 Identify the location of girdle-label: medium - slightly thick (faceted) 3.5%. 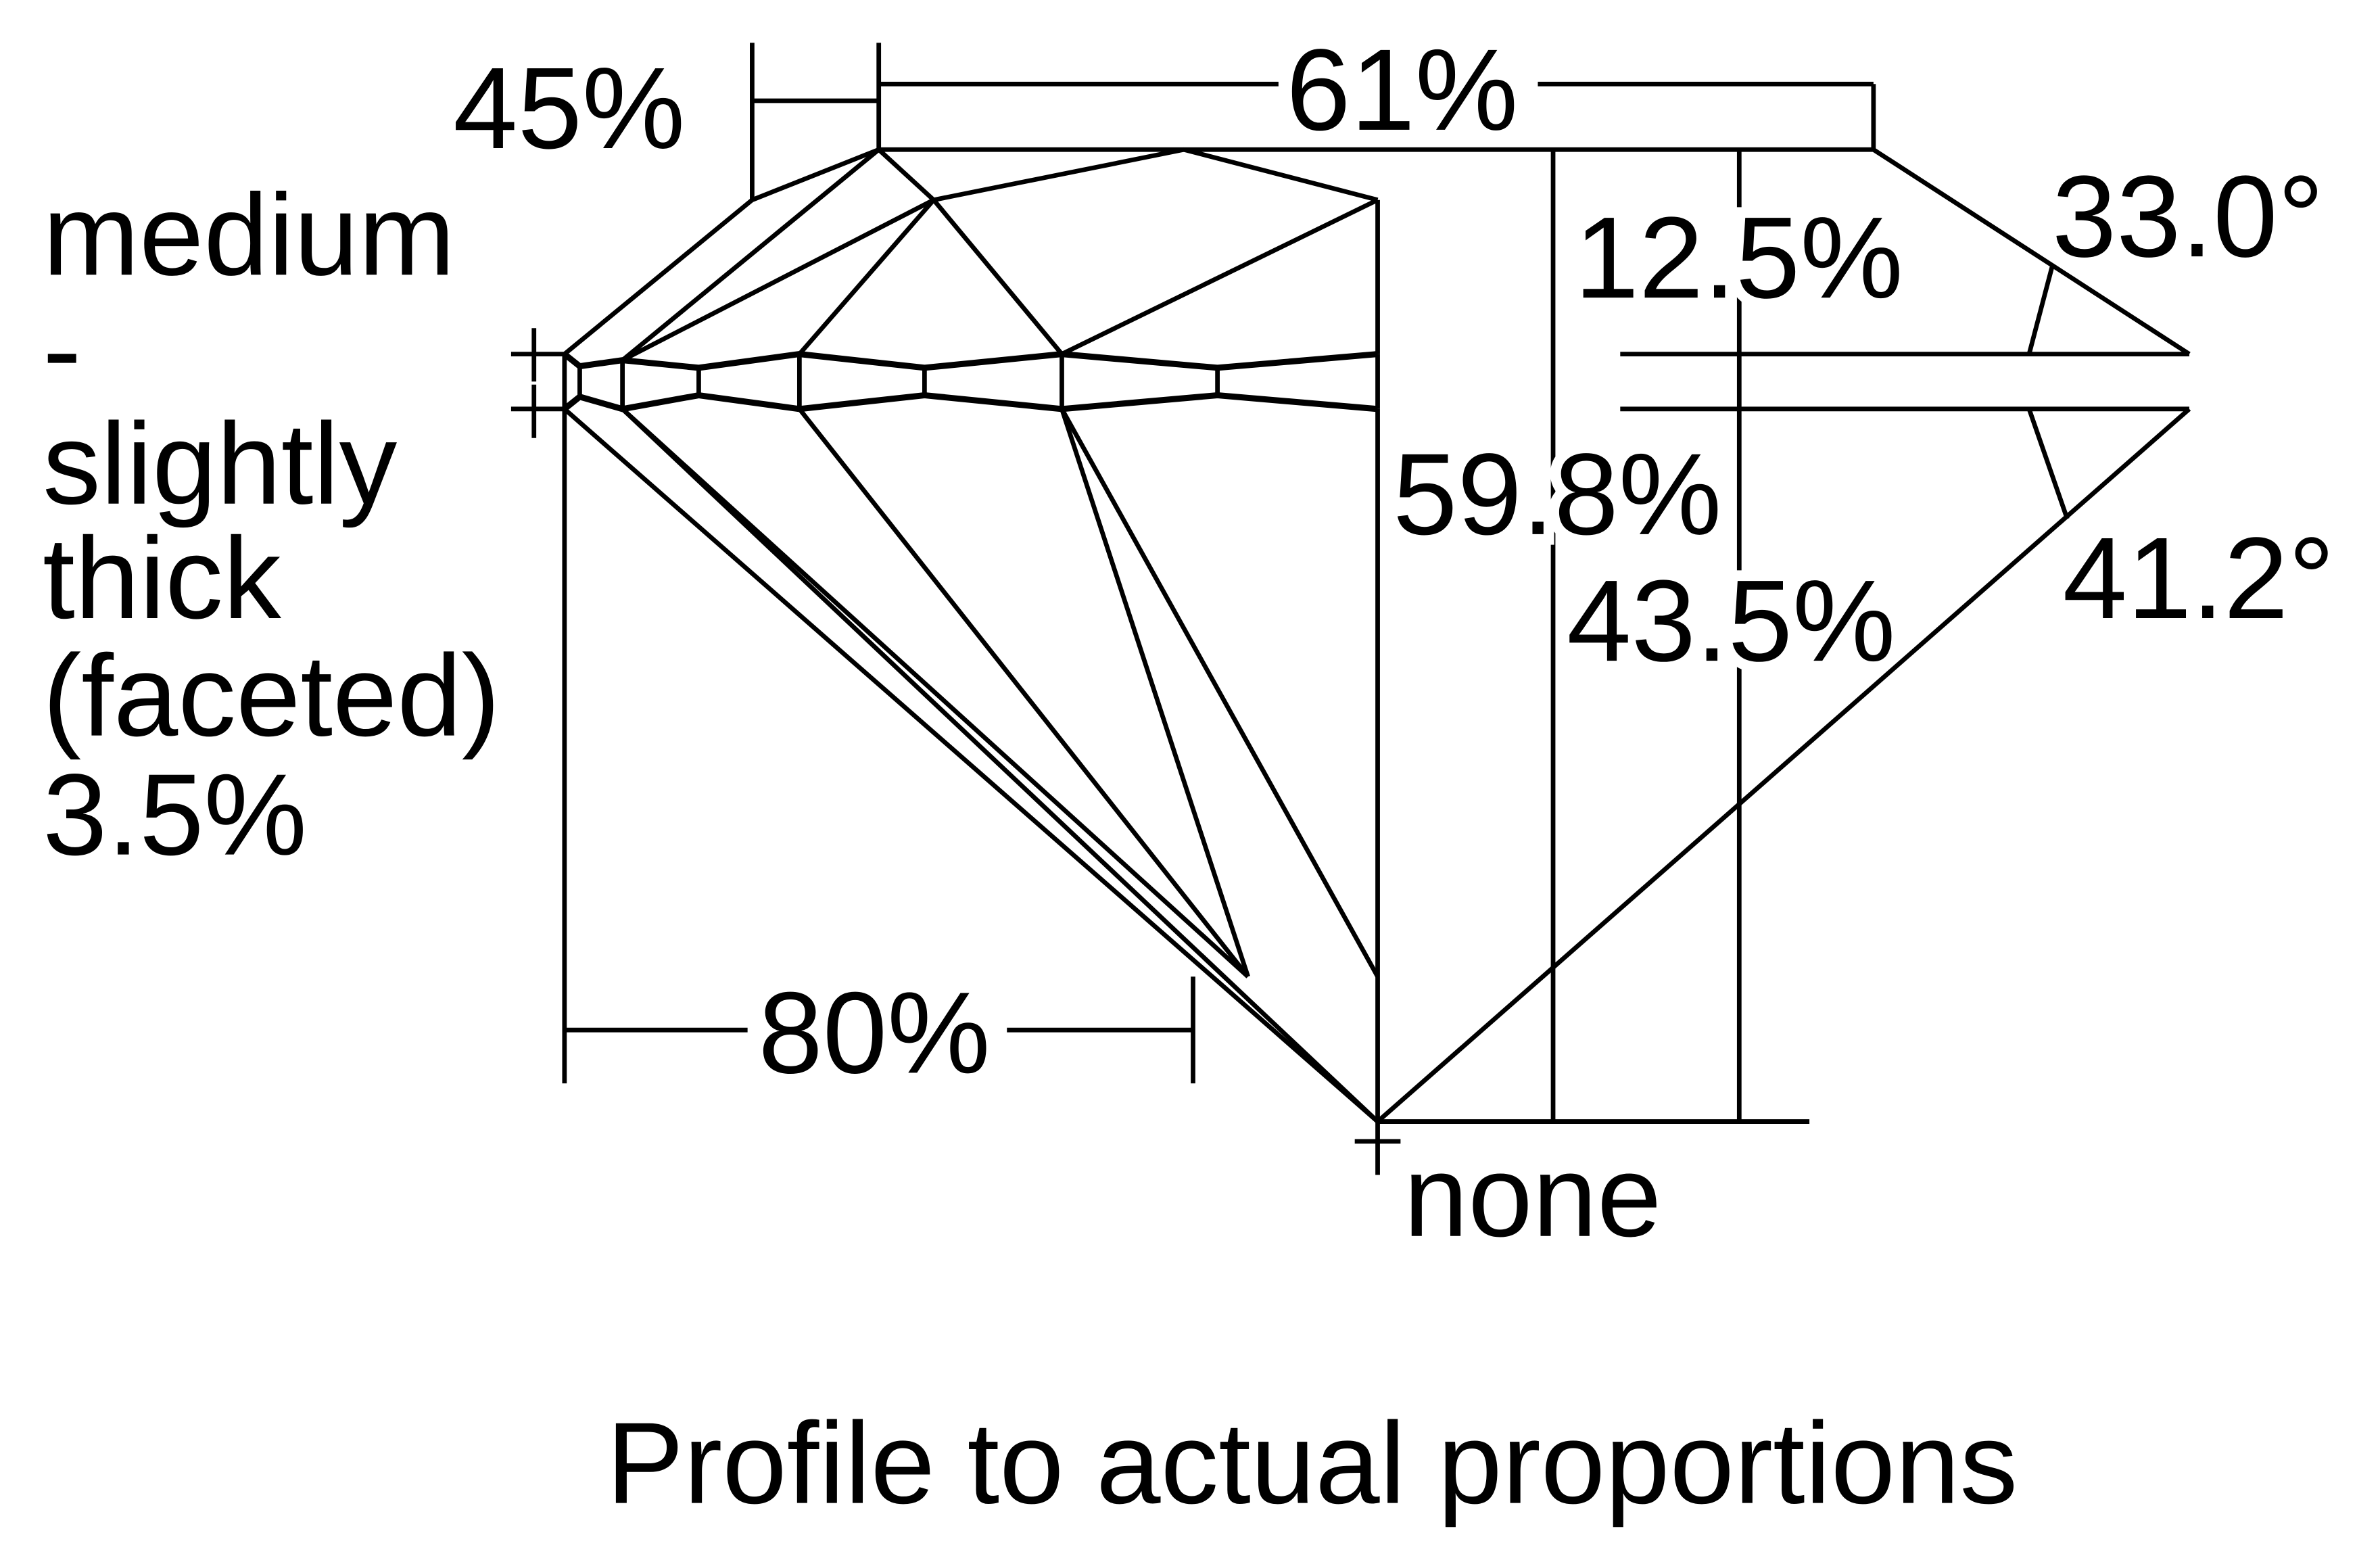
(271, 524).